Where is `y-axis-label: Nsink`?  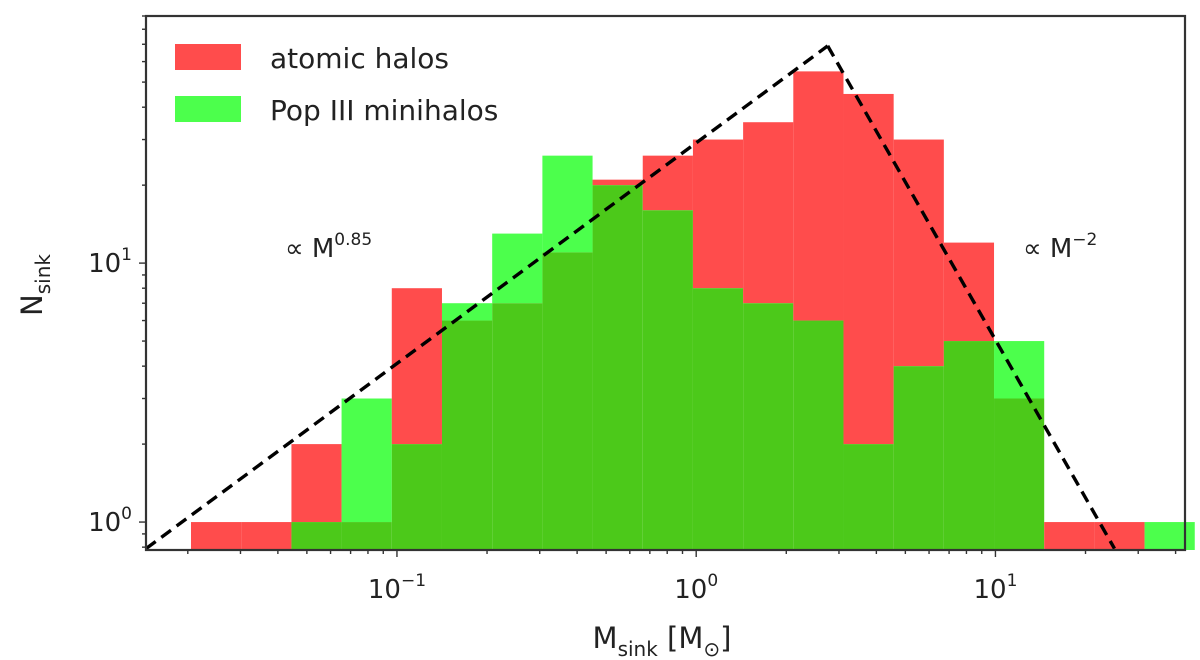 y-axis-label: Nsink is located at coordinates (35, 285).